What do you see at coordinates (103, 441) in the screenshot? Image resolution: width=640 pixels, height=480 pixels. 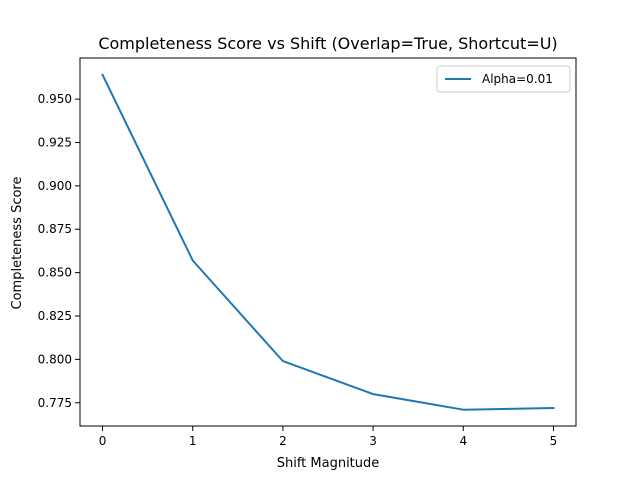 I see `x-tick-label: 0` at bounding box center [103, 441].